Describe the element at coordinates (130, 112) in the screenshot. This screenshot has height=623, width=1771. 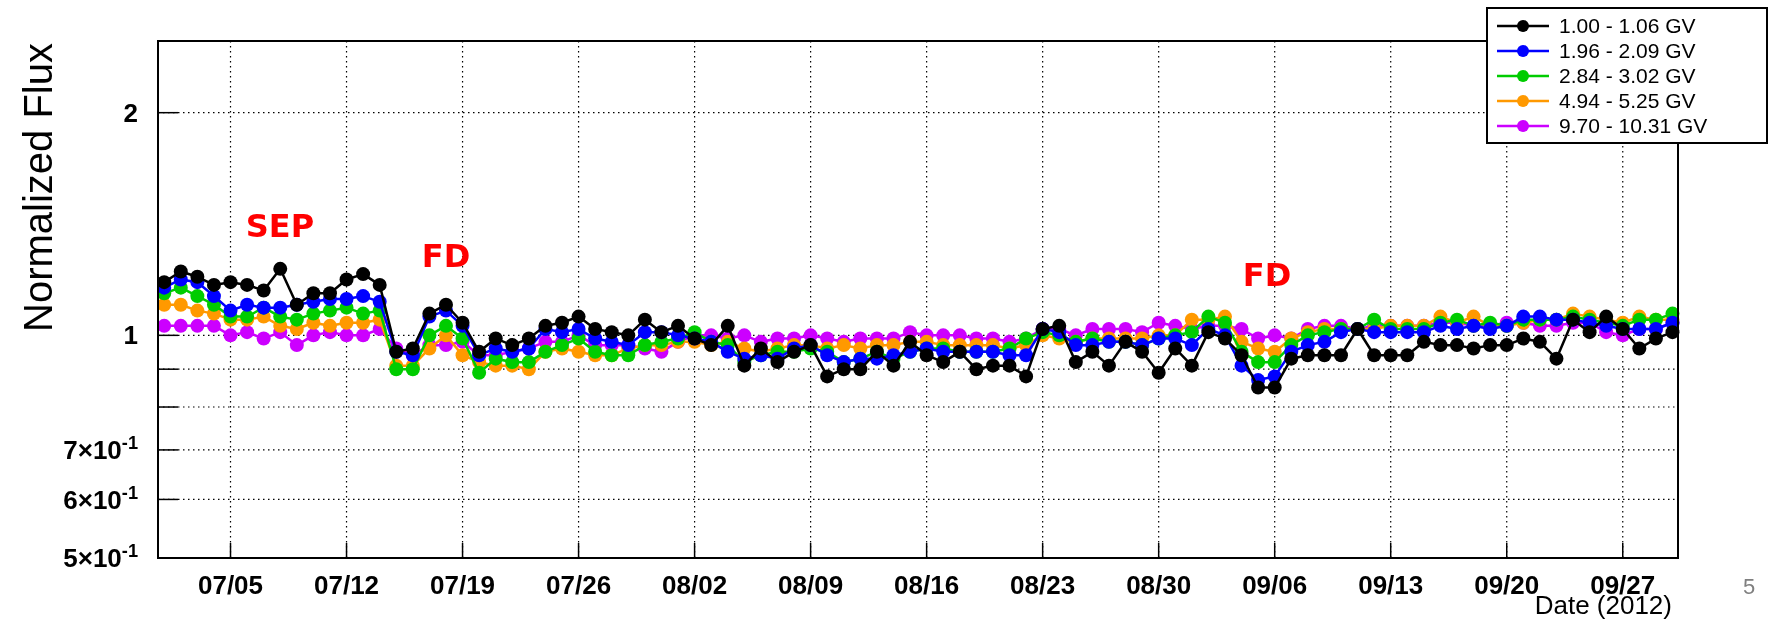
I see `y-tick-label: 2` at that location.